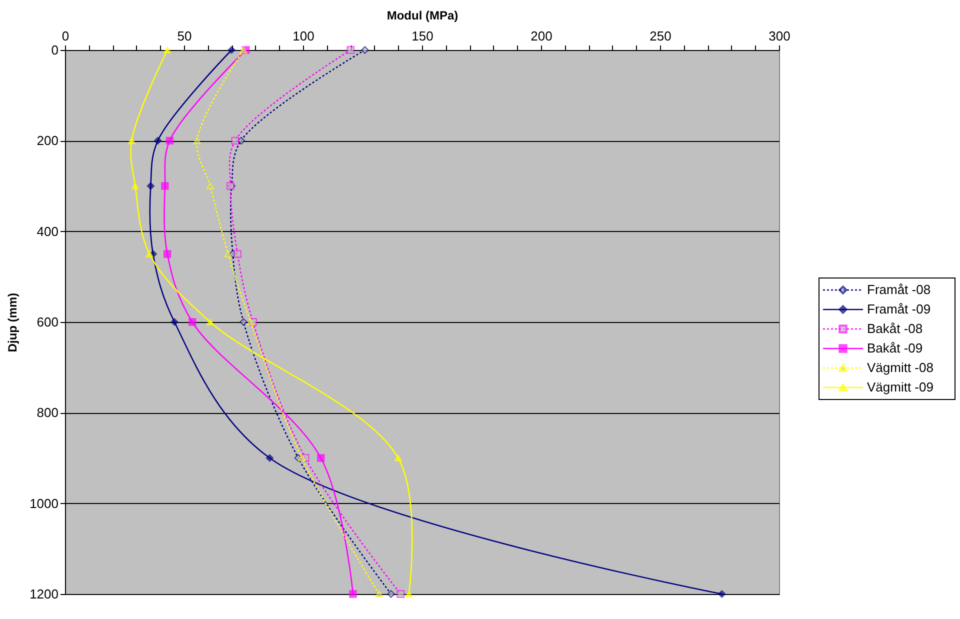 The image size is (960, 619). I want to click on y-tick-label: 800, so click(47, 412).